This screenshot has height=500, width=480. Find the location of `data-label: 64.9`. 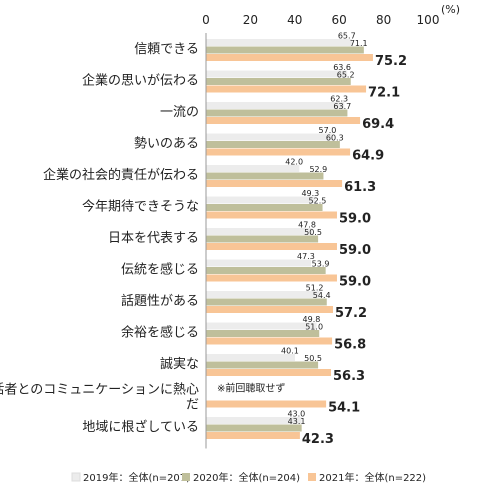

data-label: 64.9 is located at coordinates (368, 156).